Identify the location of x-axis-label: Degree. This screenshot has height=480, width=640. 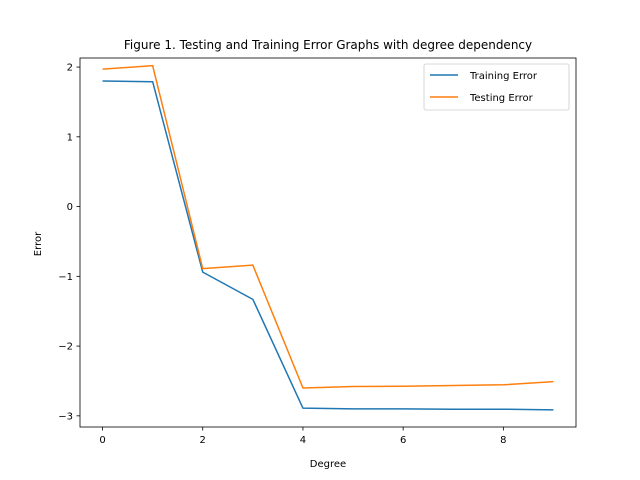
(328, 464).